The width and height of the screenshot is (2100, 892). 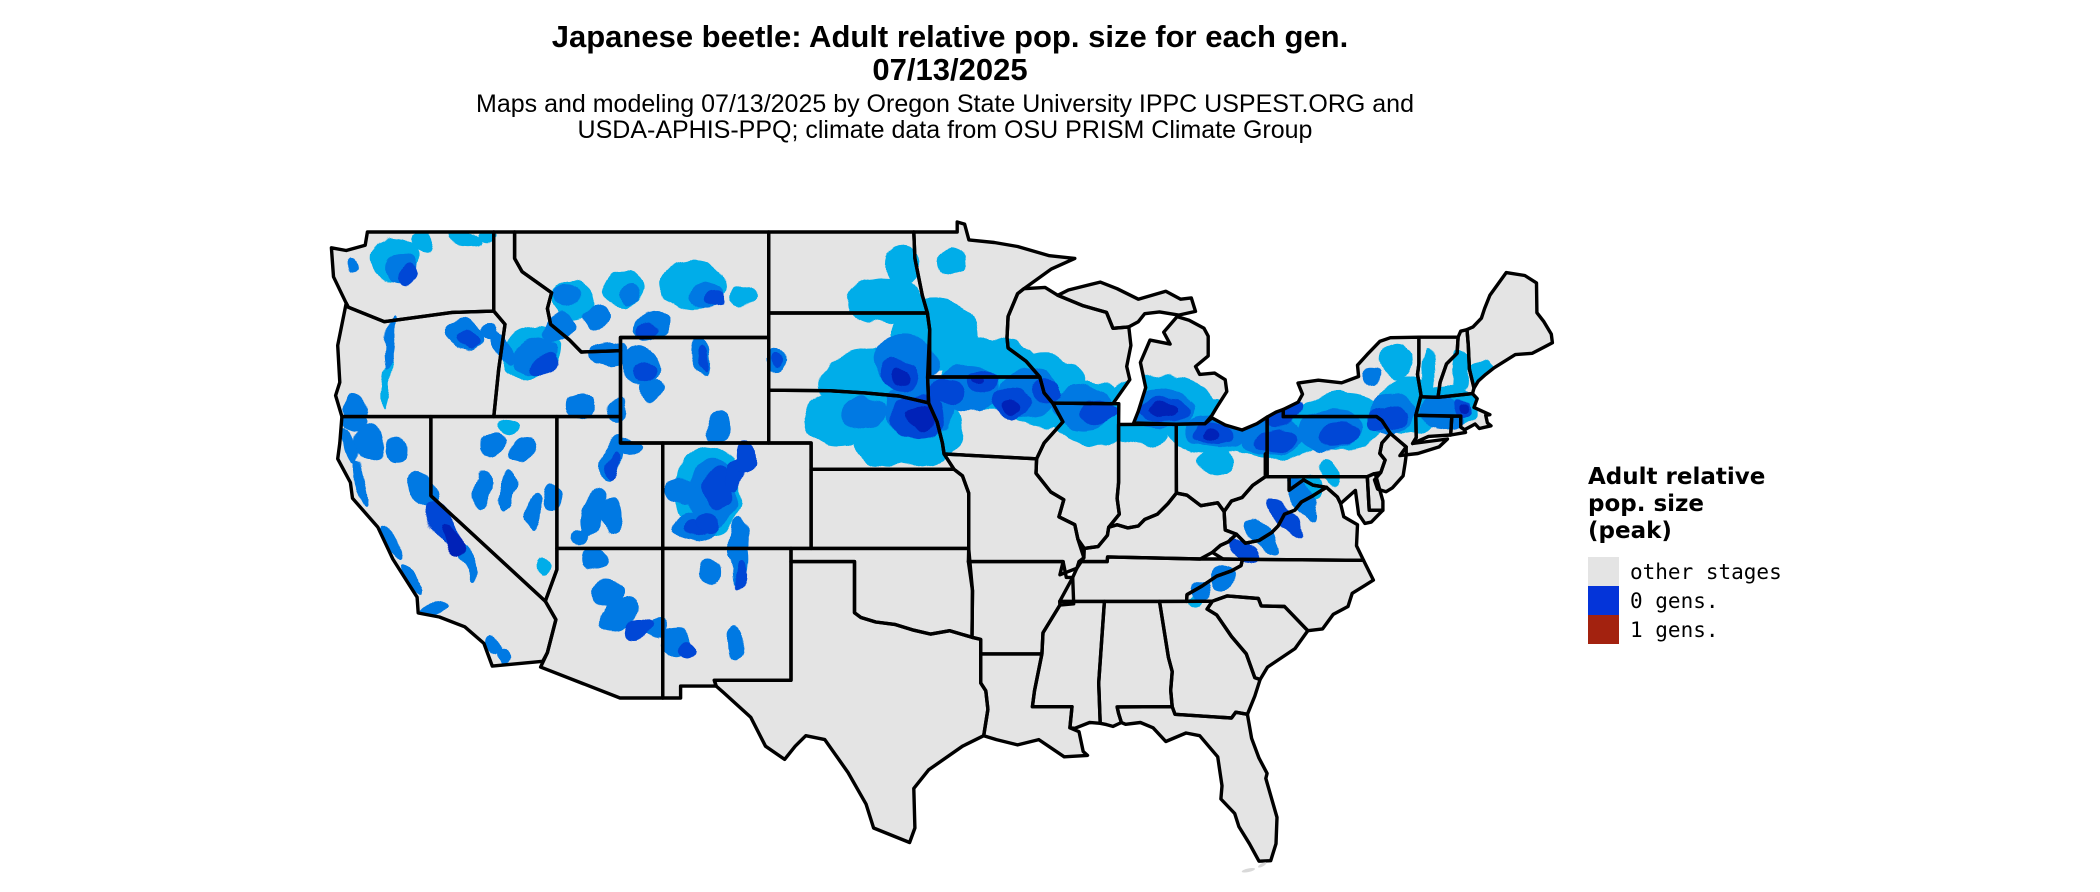 I want to click on legend-title-line-3: (peak), so click(x=1630, y=531).